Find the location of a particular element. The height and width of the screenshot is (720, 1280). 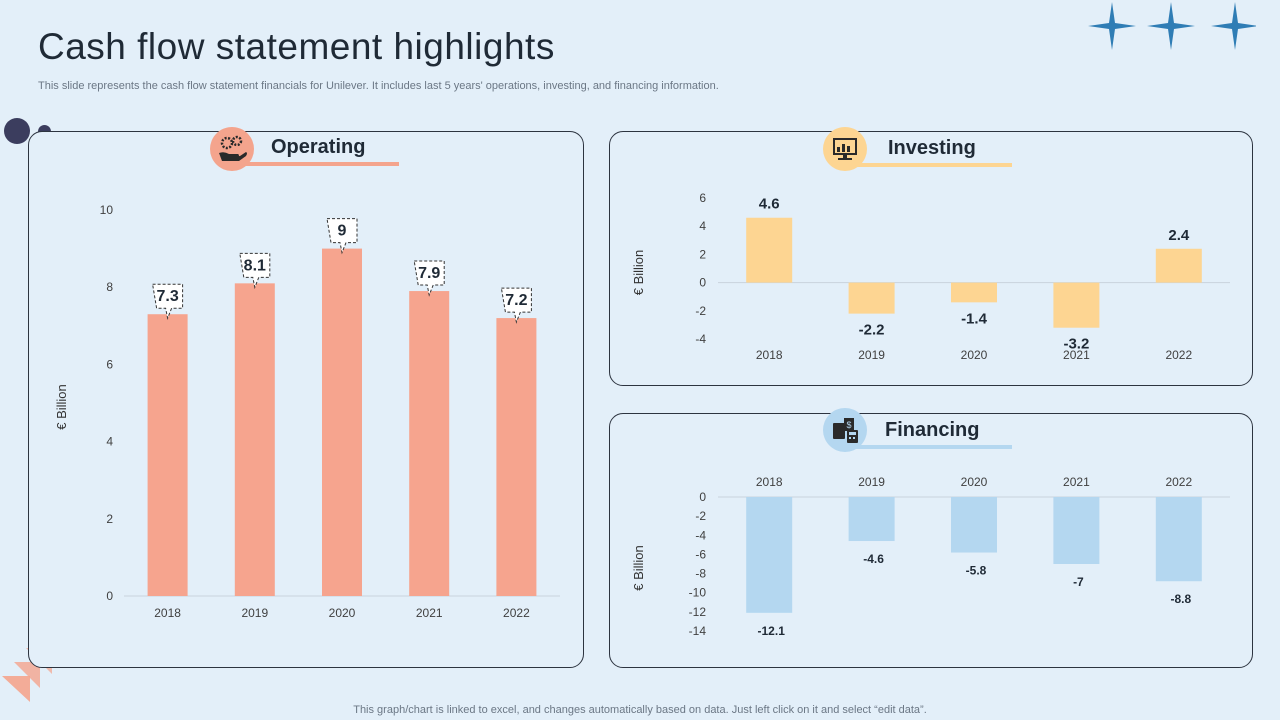

y-tick-label: -10 is located at coordinates (698, 593).